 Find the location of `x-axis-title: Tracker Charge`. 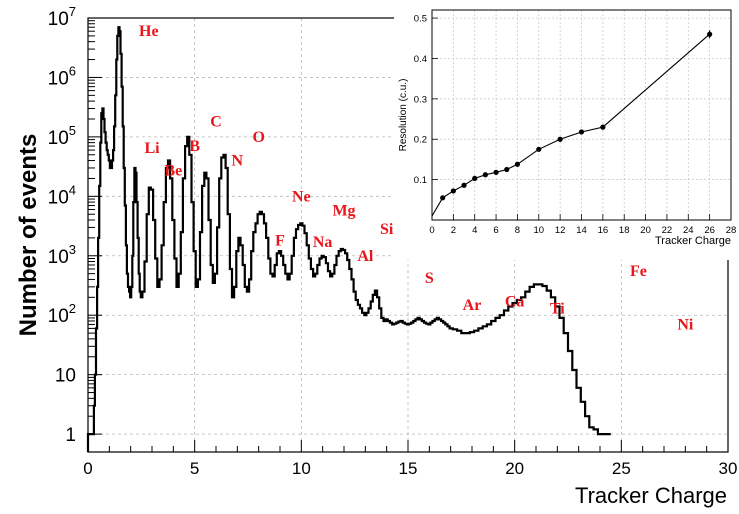

x-axis-title: Tracker Charge is located at coordinates (651, 495).